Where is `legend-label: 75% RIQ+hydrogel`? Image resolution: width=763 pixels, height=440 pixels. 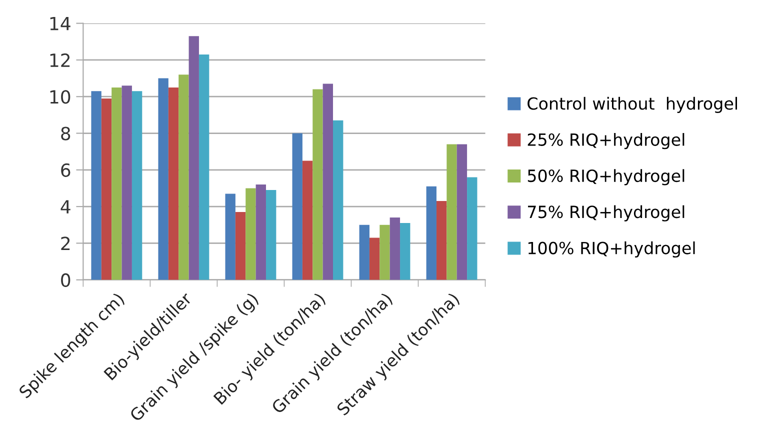 legend-label: 75% RIQ+hydrogel is located at coordinates (606, 213).